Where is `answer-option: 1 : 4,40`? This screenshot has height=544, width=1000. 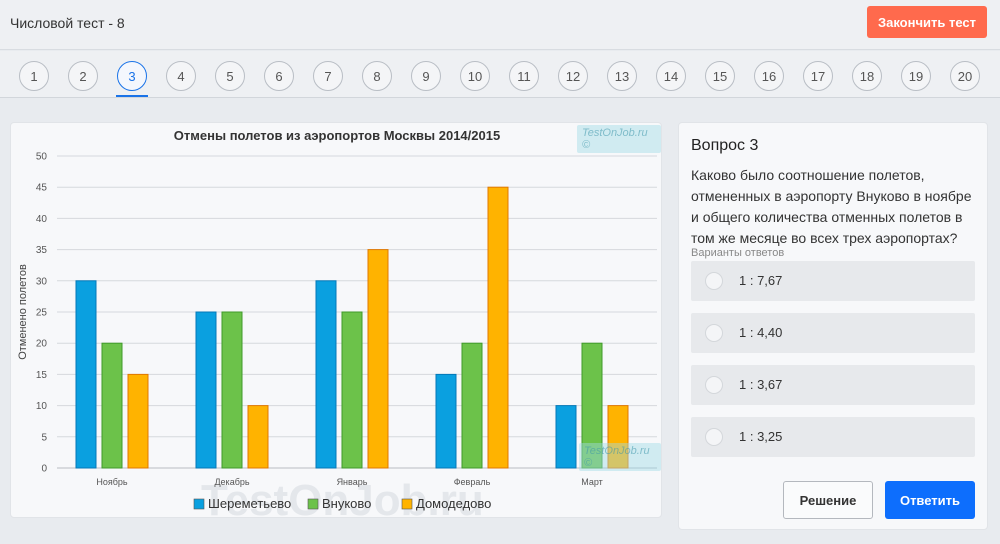 answer-option: 1 : 4,40 is located at coordinates (833, 333).